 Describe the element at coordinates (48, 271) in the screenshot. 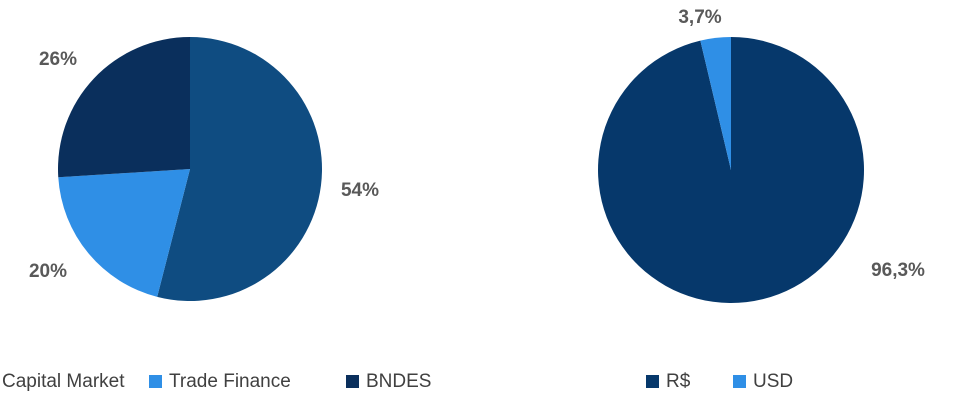

I see `slice-value-label-trade-finance: 20%` at that location.